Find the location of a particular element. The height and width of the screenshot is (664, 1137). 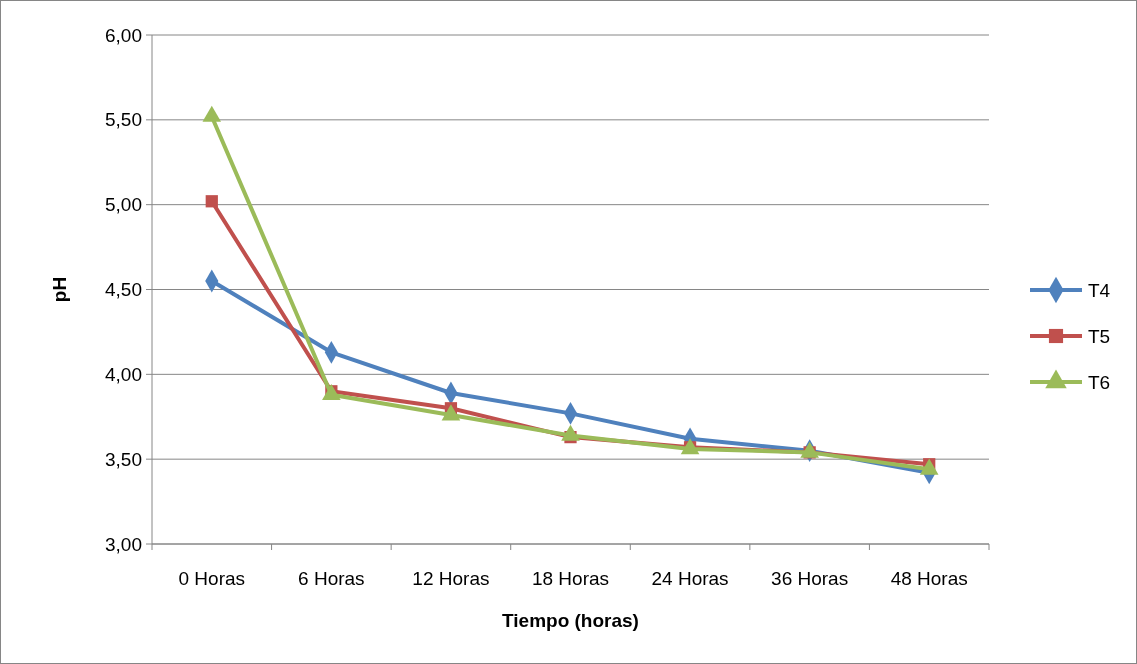

y-tick-label: 4,00 is located at coordinates (123, 374).